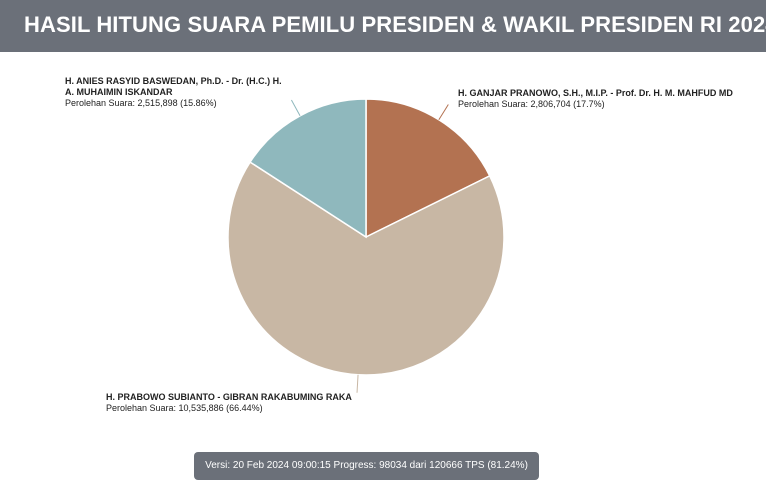 Image resolution: width=766 pixels, height=491 pixels. I want to click on connector-anies, so click(295, 108).